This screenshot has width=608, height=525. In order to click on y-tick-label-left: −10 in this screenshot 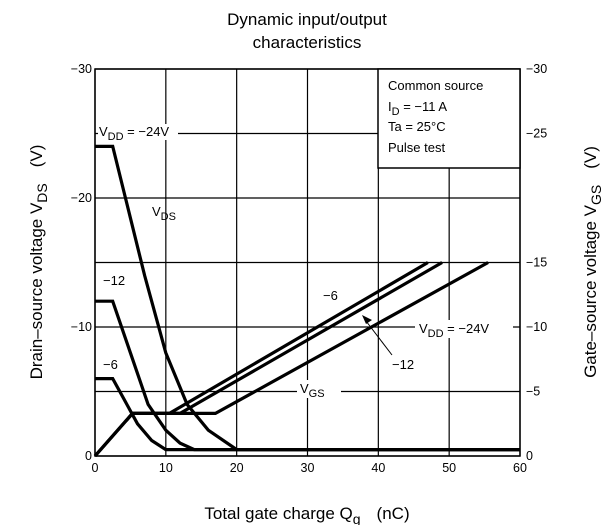, I will do `click(81, 327)`.